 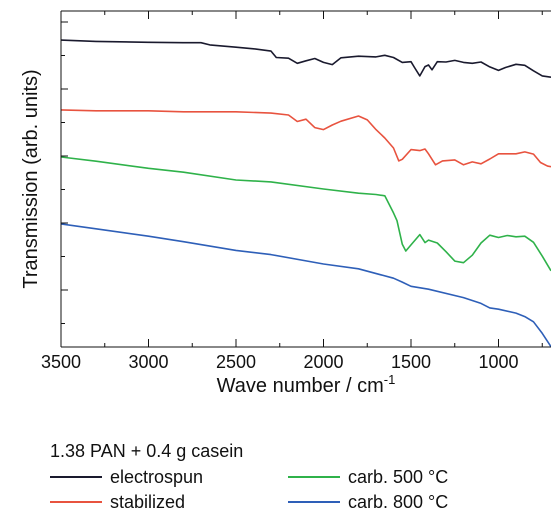 I want to click on y-axis-label: Transmission (arb. units), so click(x=31, y=178).